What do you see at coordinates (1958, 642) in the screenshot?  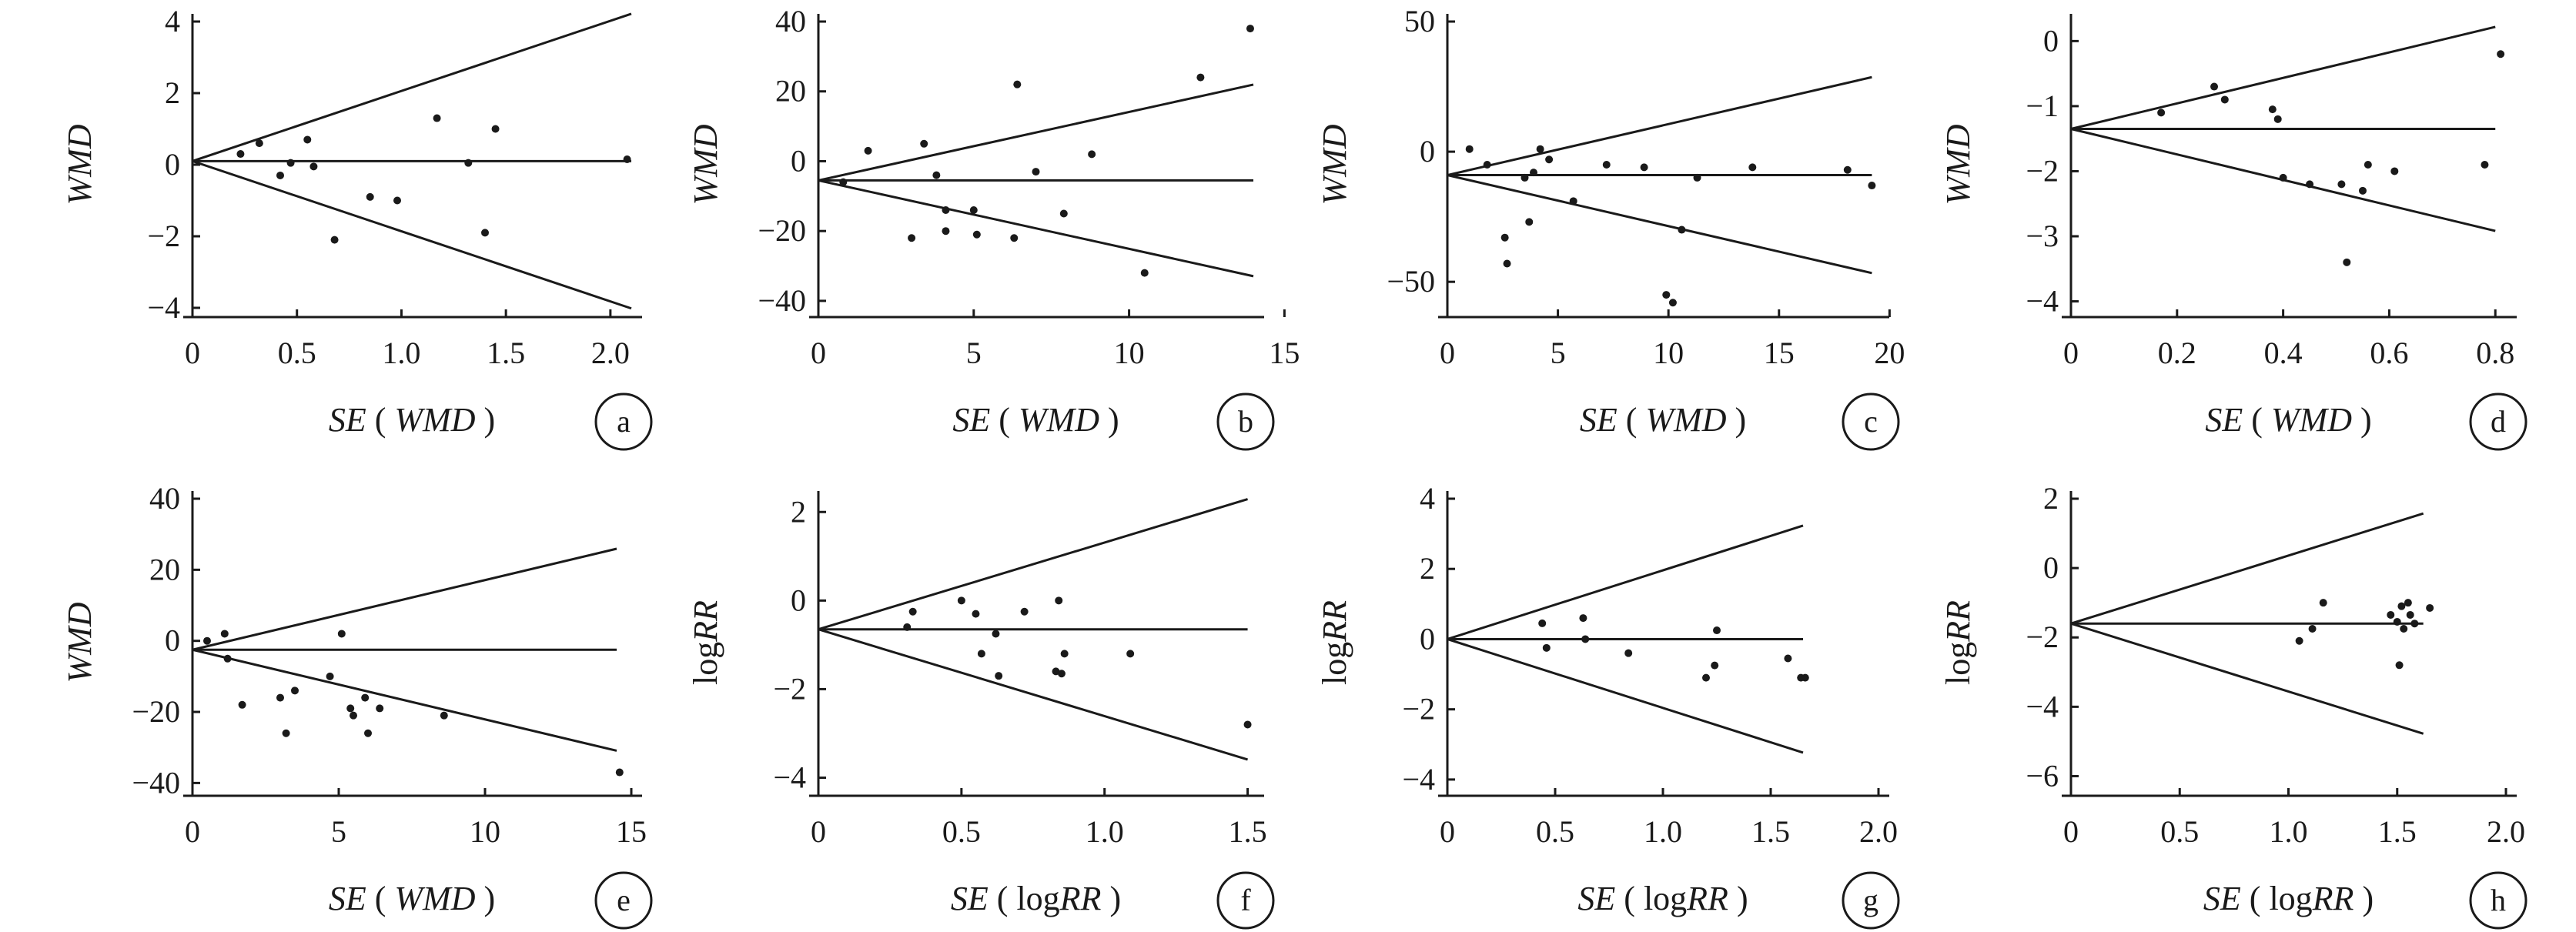 I see `y-axis-label: logRR` at bounding box center [1958, 642].